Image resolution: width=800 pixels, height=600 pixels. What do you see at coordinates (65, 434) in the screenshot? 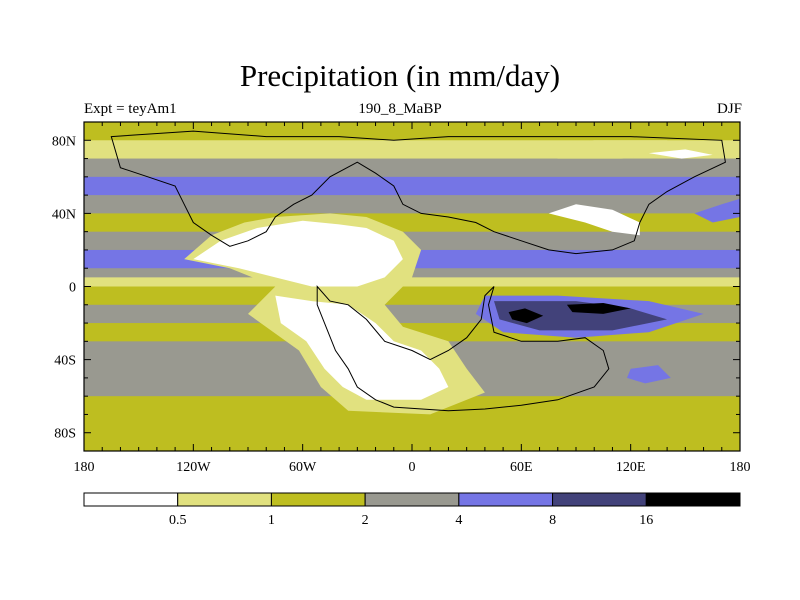
I see `y-tick-label-4: 80S` at bounding box center [65, 434].